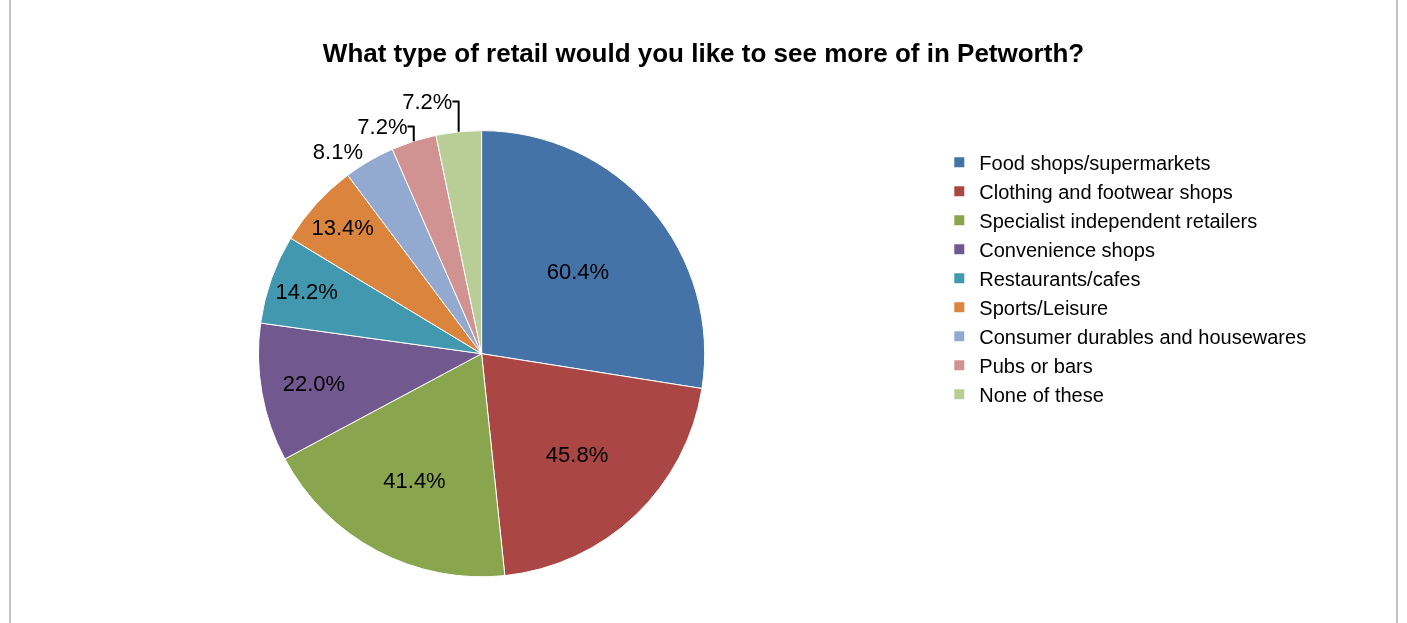 The width and height of the screenshot is (1407, 623). What do you see at coordinates (414, 480) in the screenshot?
I see `data-label: 41.4%` at bounding box center [414, 480].